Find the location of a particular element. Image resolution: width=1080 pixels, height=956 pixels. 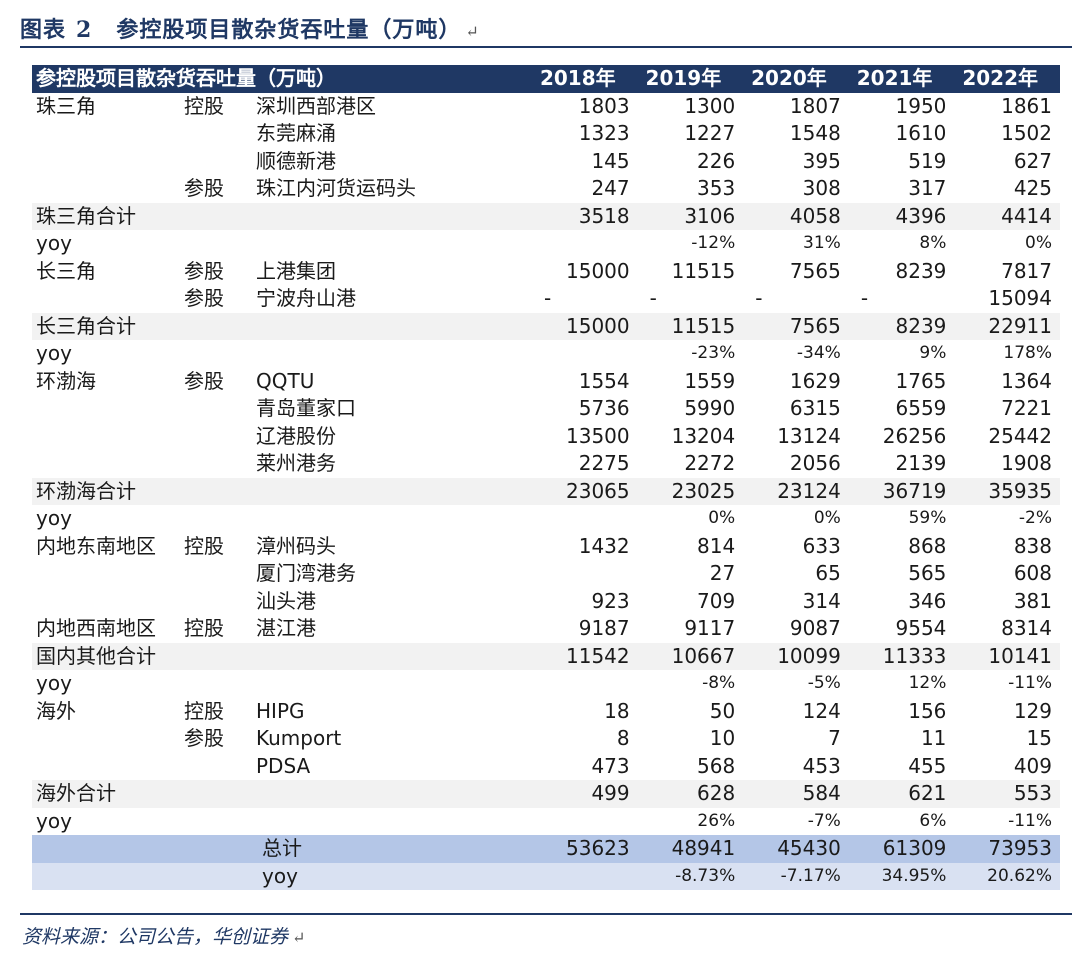

value-cell: 9117 is located at coordinates (710, 628).